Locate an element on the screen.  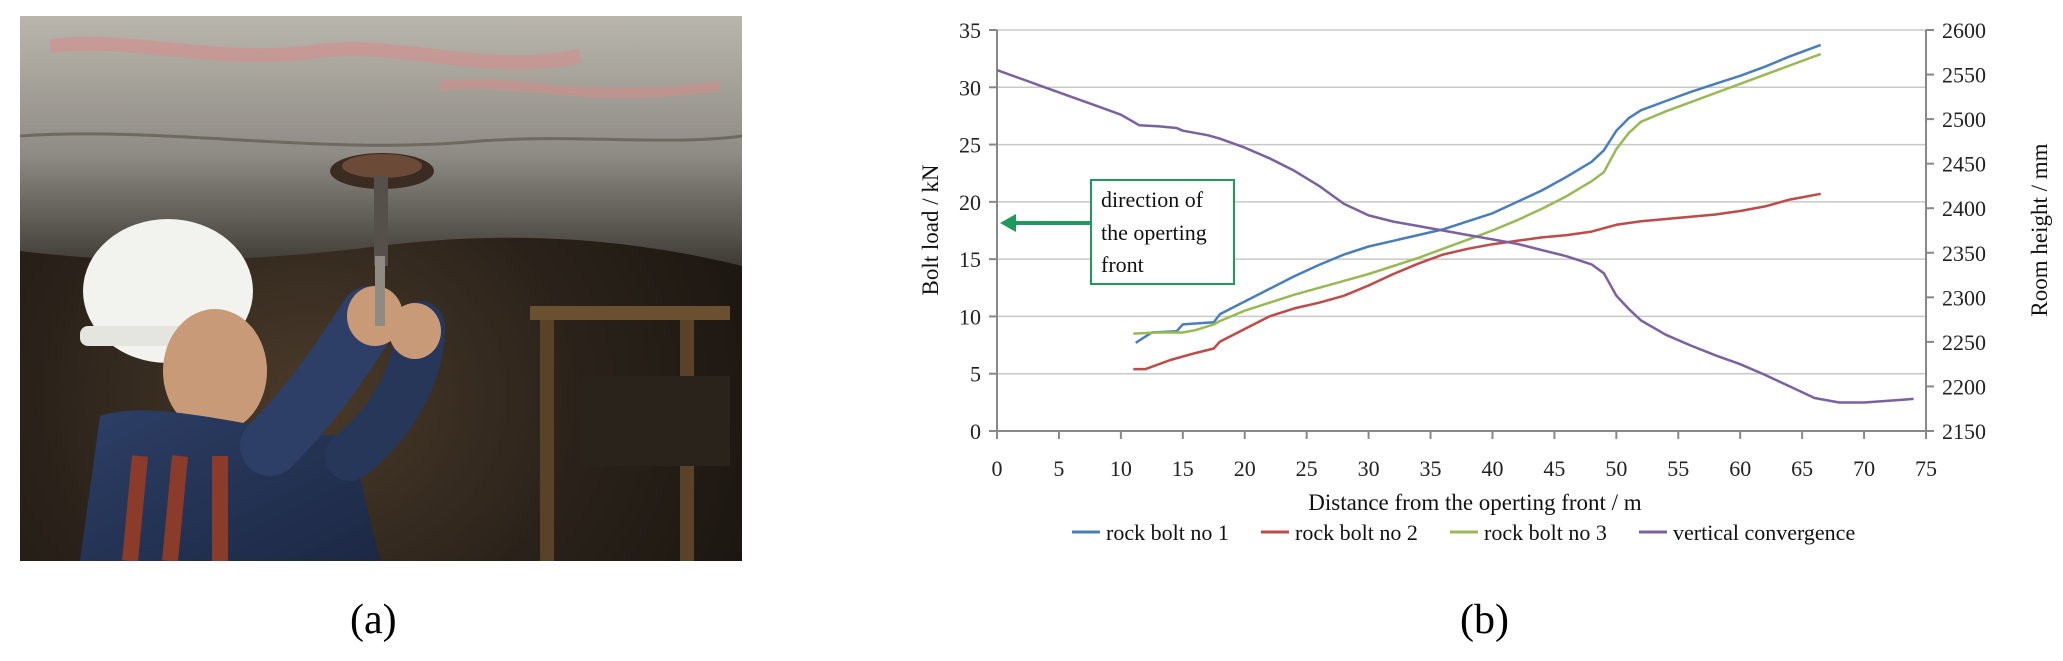
panel-label-b: (b) is located at coordinates (1484, 620).